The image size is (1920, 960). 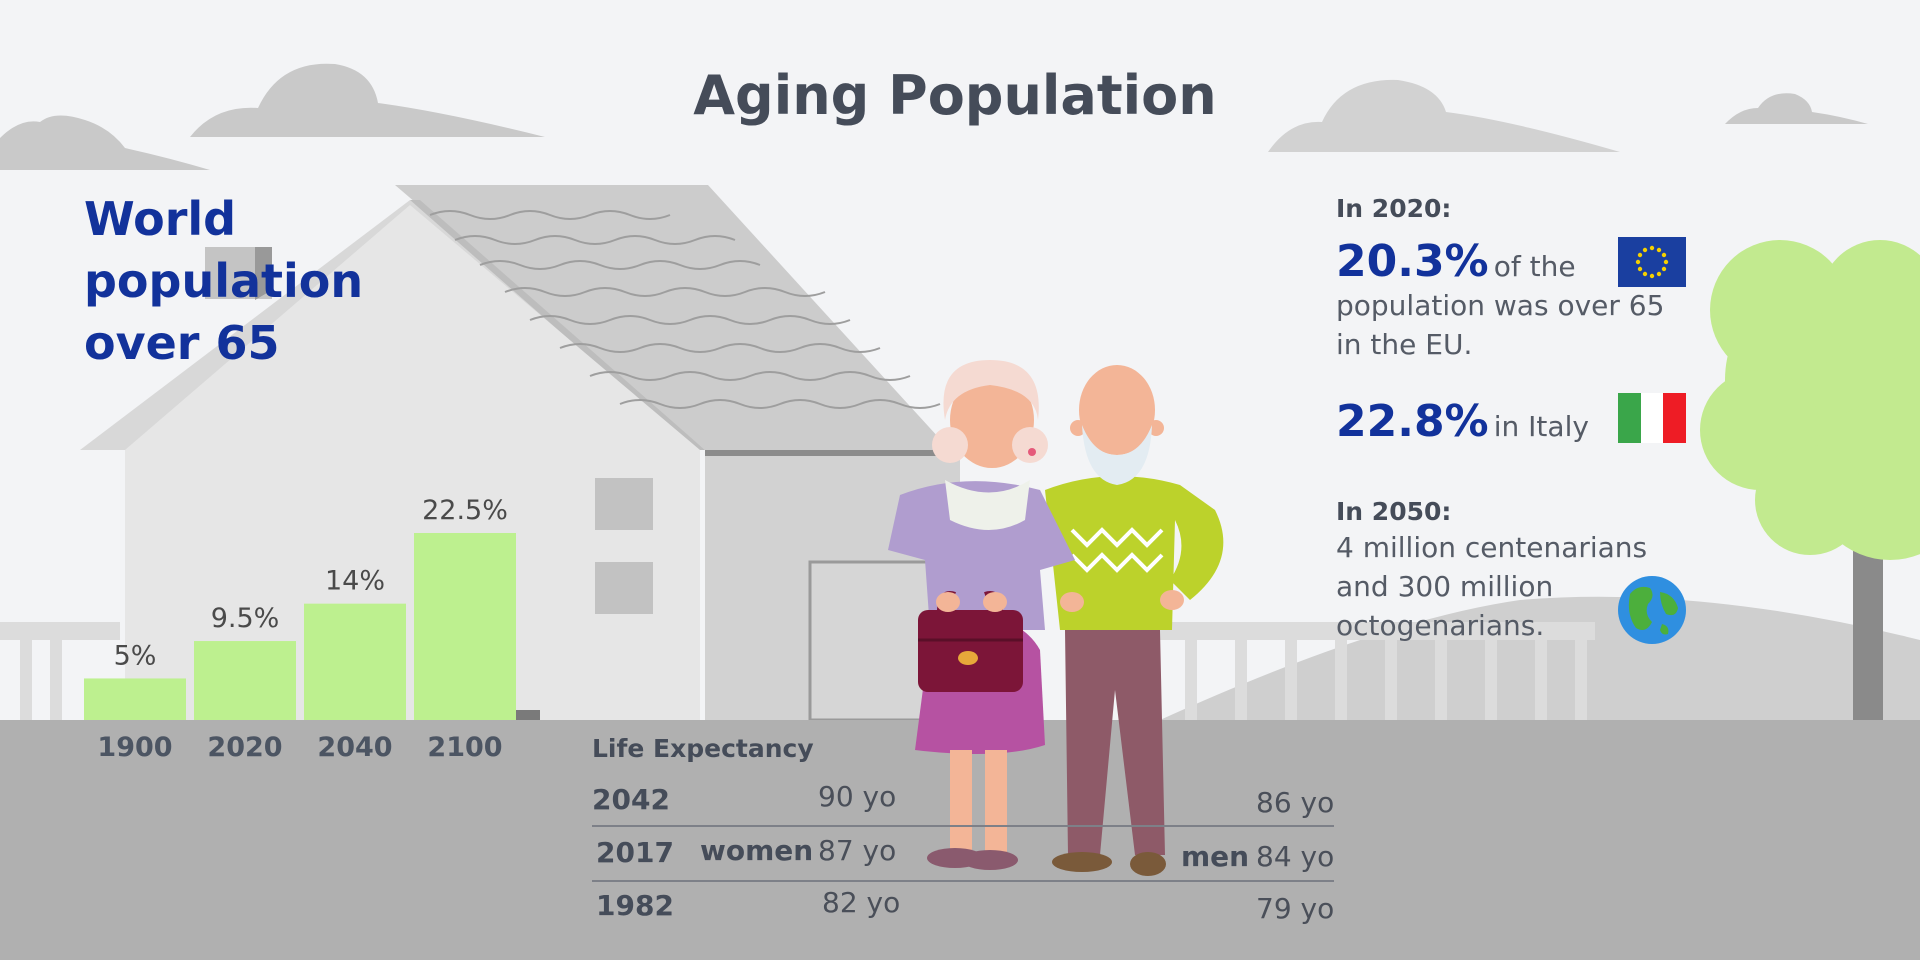 I want to click on tree, so click(x=1810, y=481).